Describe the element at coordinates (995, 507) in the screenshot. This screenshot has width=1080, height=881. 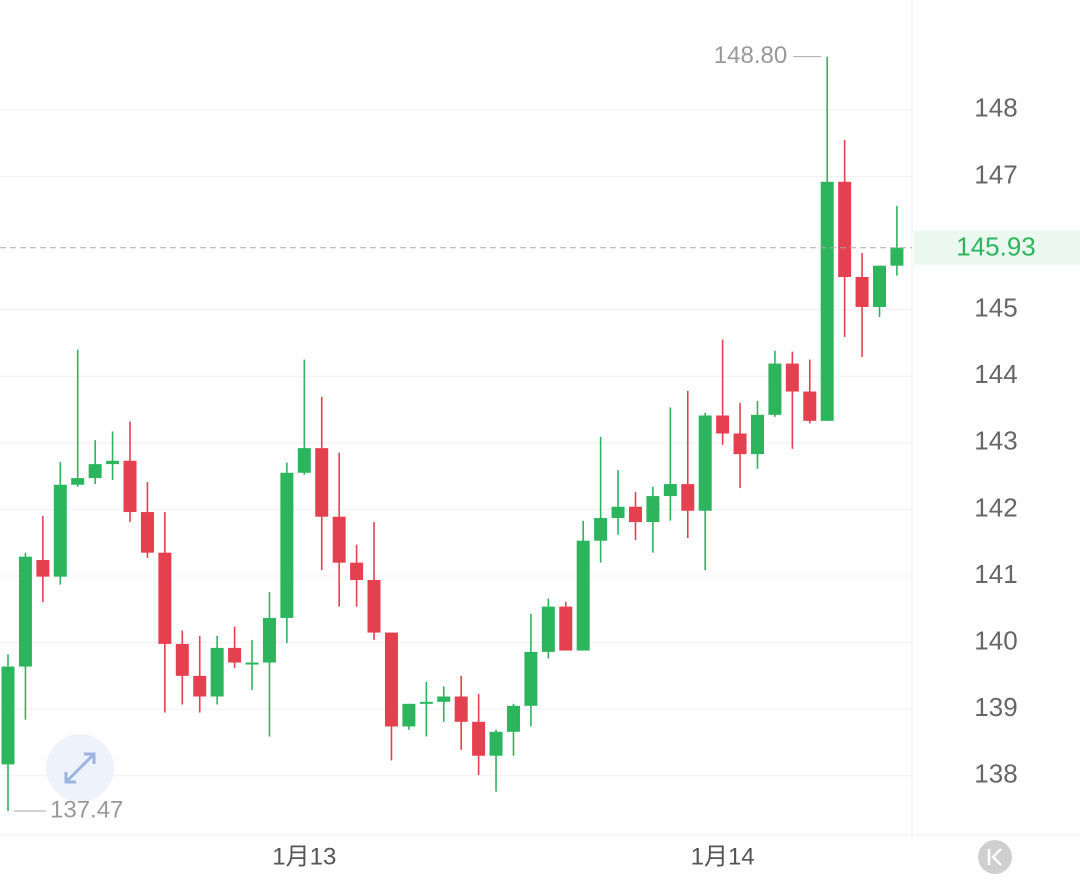
I see `y-tick-label: 142` at that location.